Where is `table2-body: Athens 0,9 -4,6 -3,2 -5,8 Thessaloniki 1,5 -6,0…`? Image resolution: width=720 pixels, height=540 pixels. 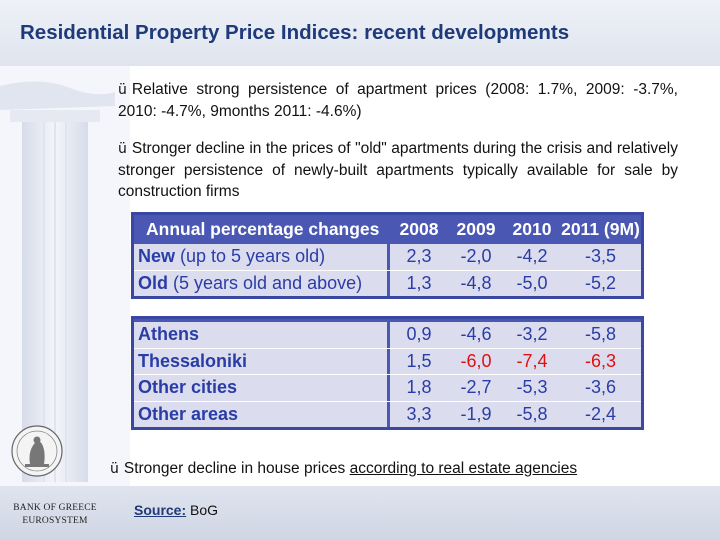 table2-body: Athens 0,9 -4,6 -3,2 -5,8 Thessaloniki 1,5 -6,0… is located at coordinates (387, 374).